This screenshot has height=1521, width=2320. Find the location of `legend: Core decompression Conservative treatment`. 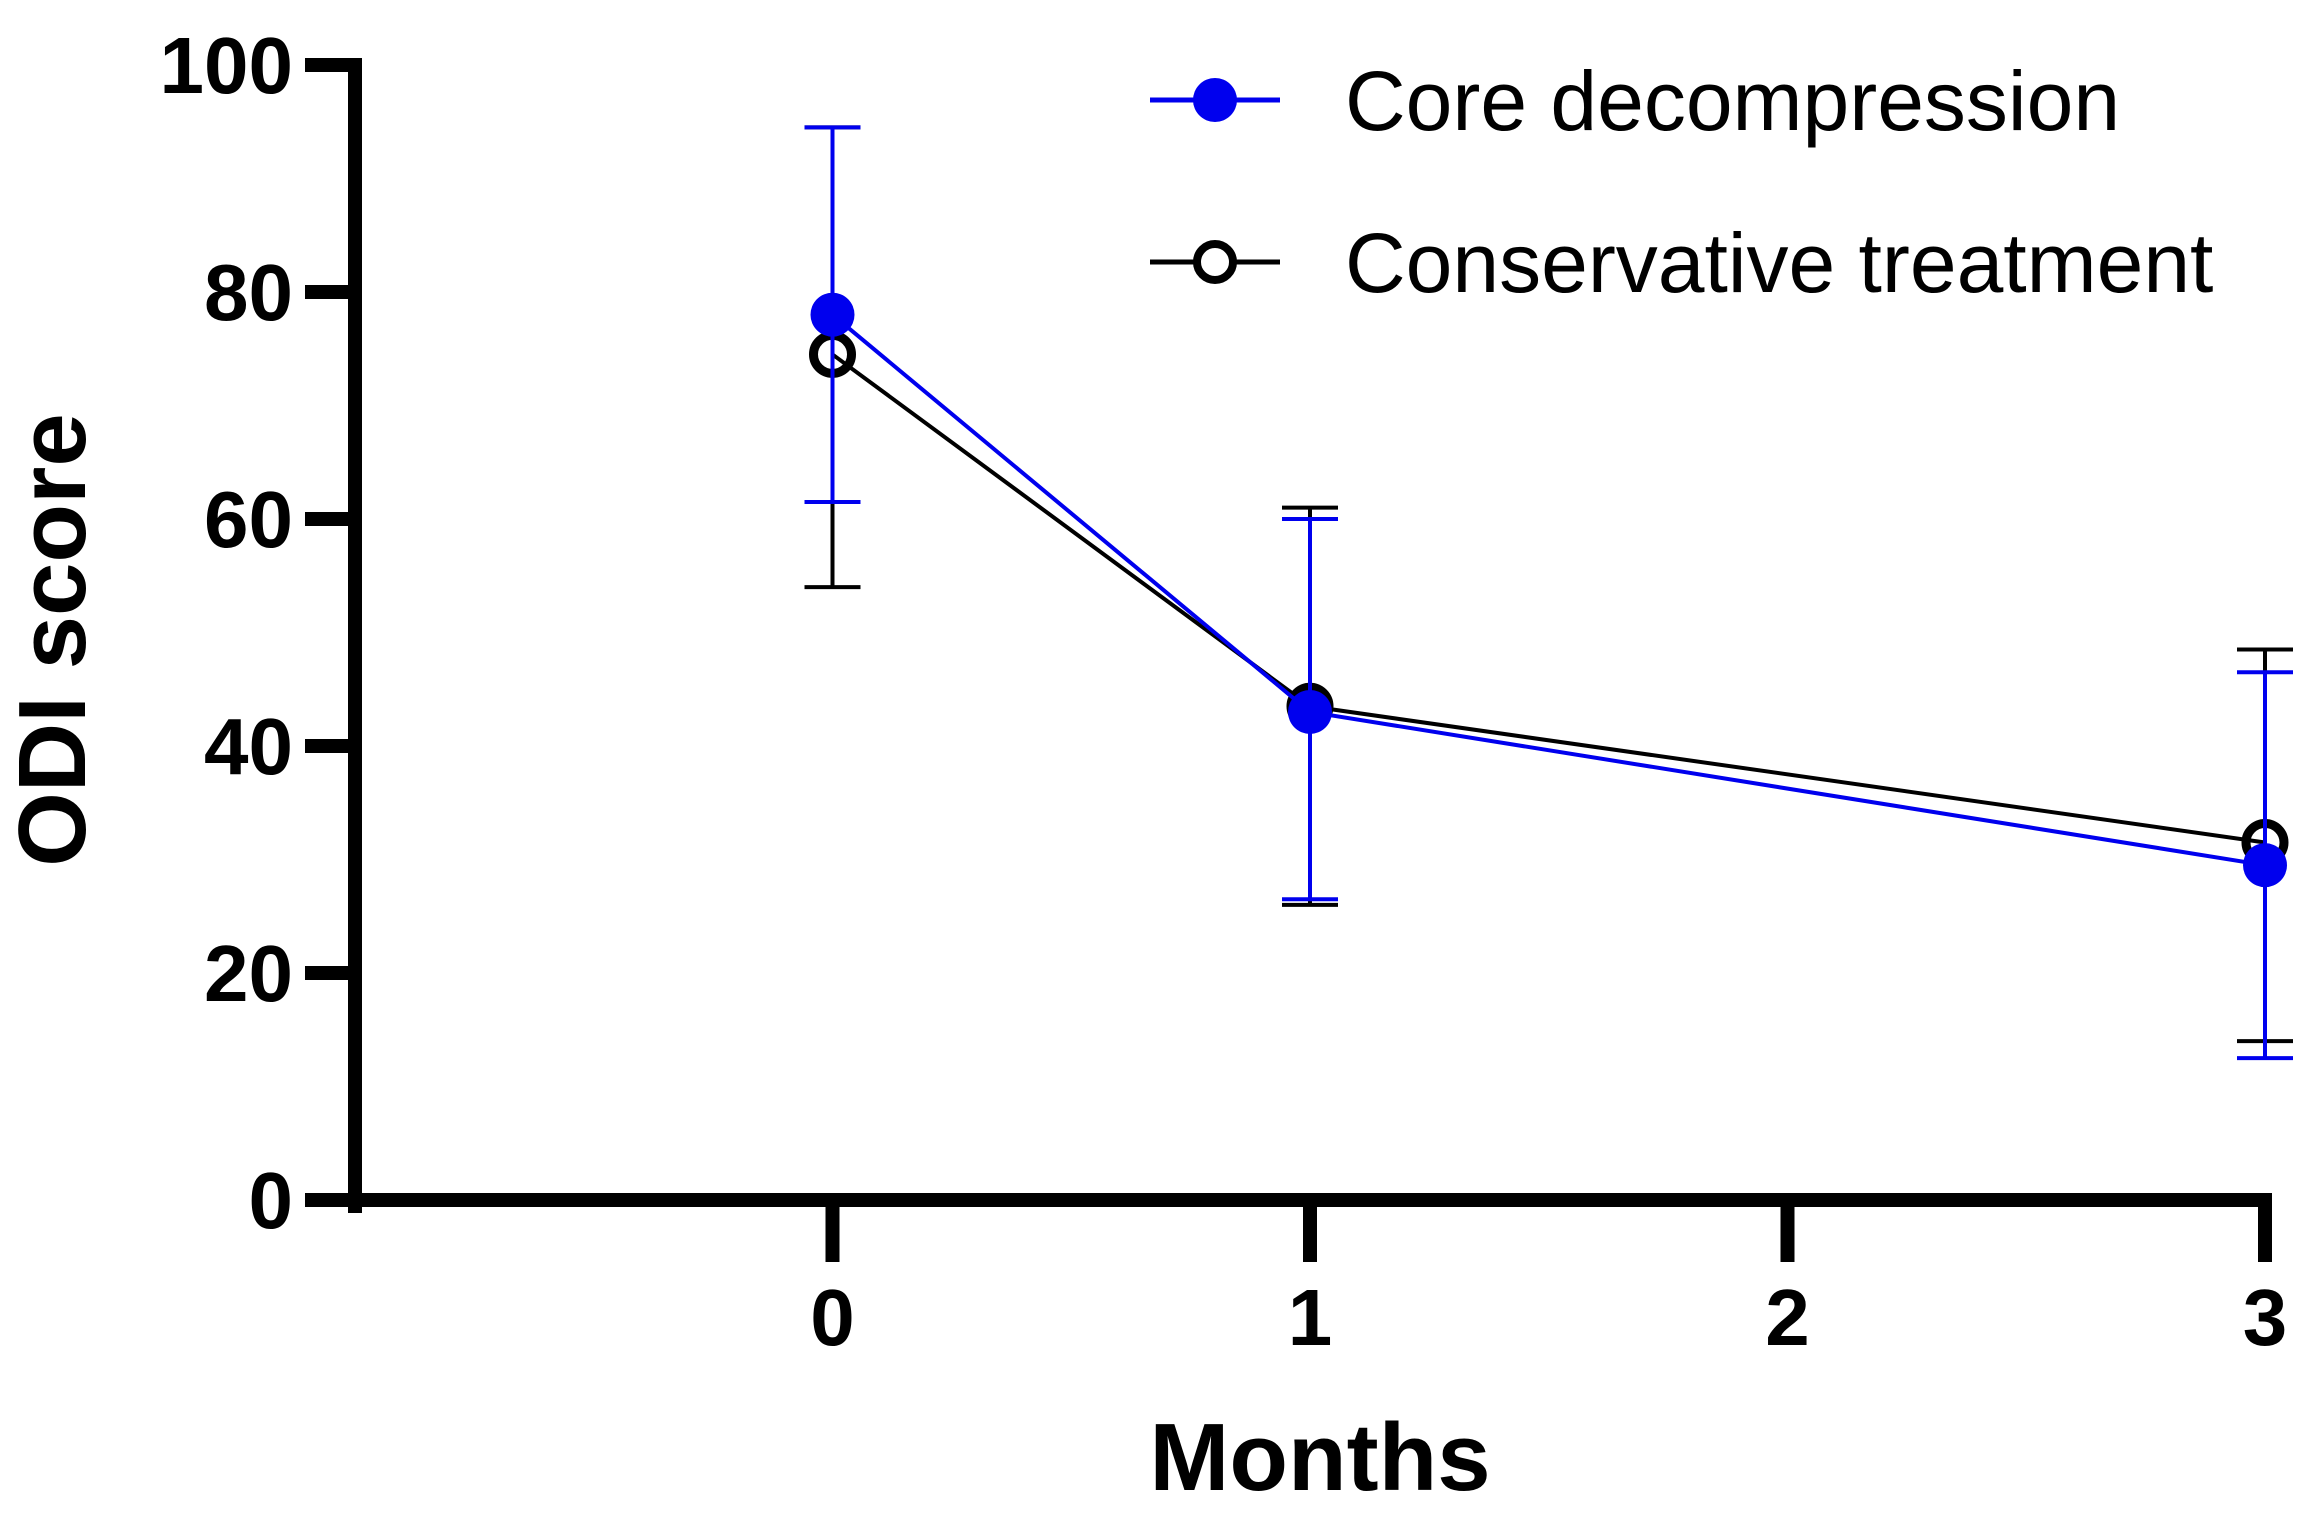

legend: Core decompression Conservative treatment is located at coordinates (1681, 182).